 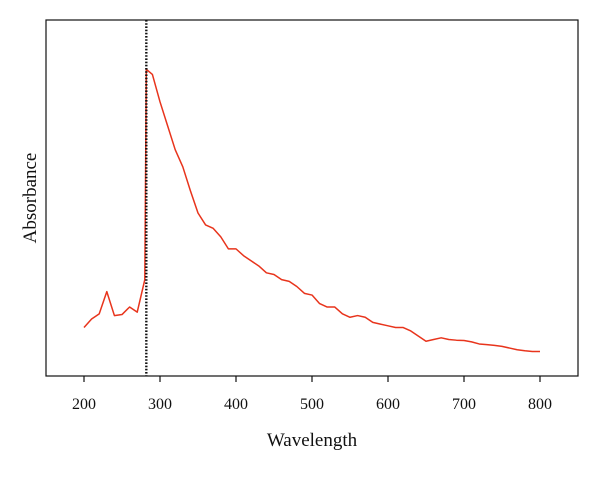 What do you see at coordinates (236, 404) in the screenshot?
I see `x-tick-label: 400` at bounding box center [236, 404].